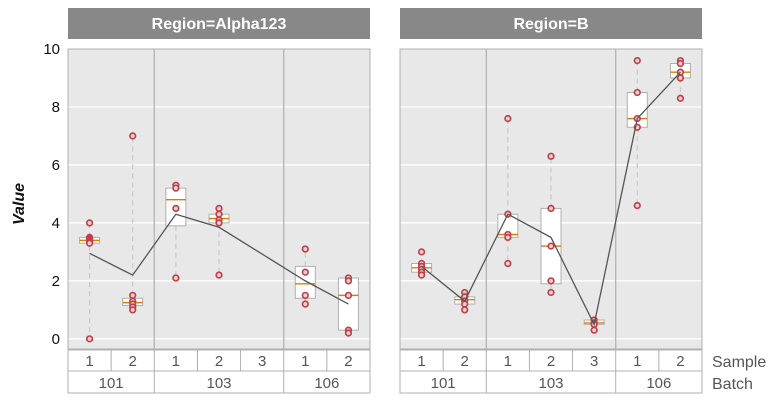 Image resolution: width=782 pixels, height=403 pixels. Describe the element at coordinates (51, 194) in the screenshot. I see `y-axis: 0 2 4 6 8 10` at that location.